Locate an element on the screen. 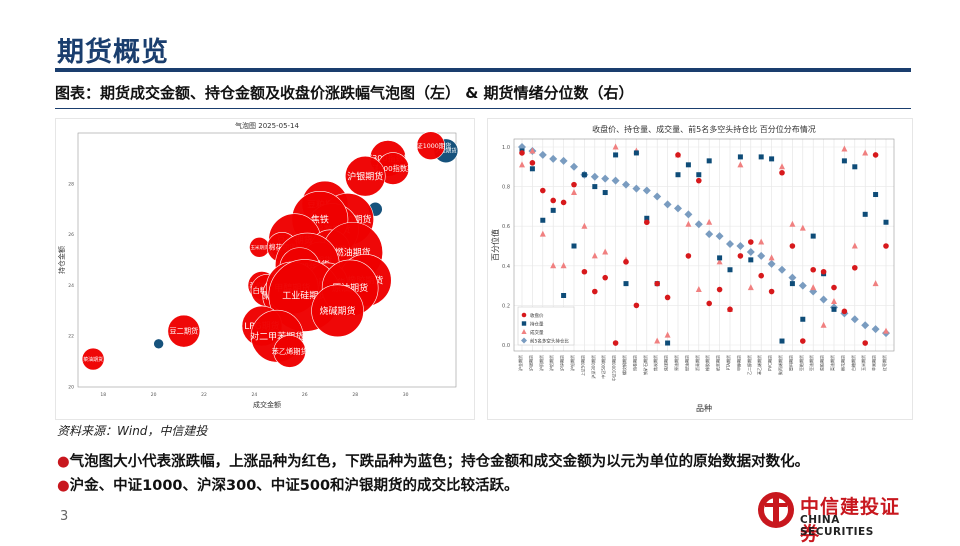 The image size is (960, 546). logo-text-en: CHINA SECURITIES is located at coordinates (837, 526).